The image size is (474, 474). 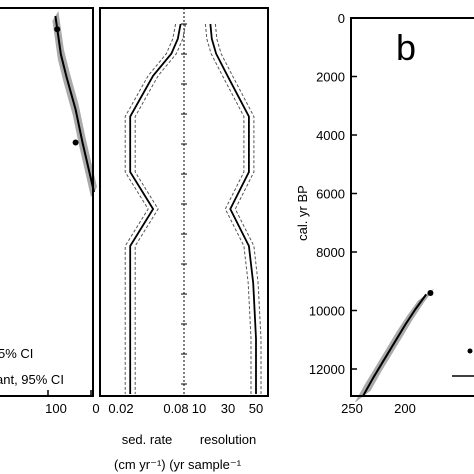 I want to click on x-tick-label-a-1: 0, so click(x=95, y=408).